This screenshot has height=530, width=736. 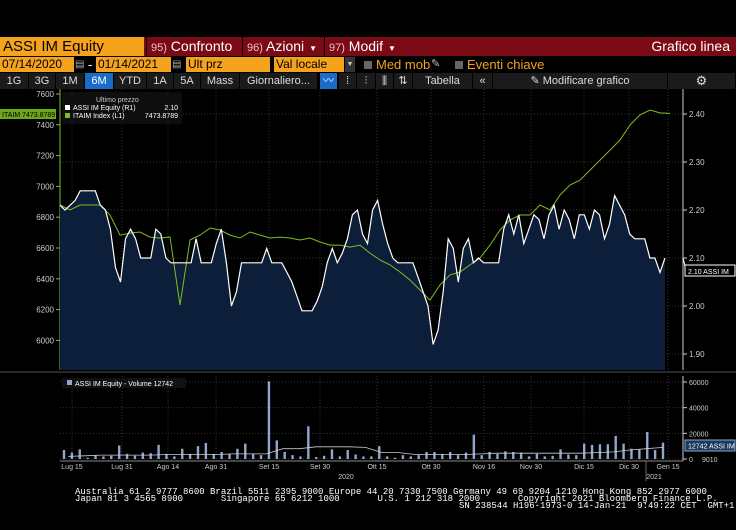 I want to click on volume-axis-tick-label: 60000, so click(x=699, y=383).